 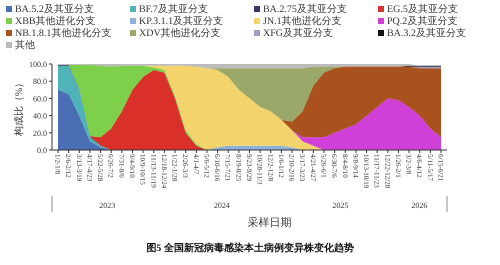 I want to click on legend-label: EG.5及其亚分支, so click(x=422, y=9).